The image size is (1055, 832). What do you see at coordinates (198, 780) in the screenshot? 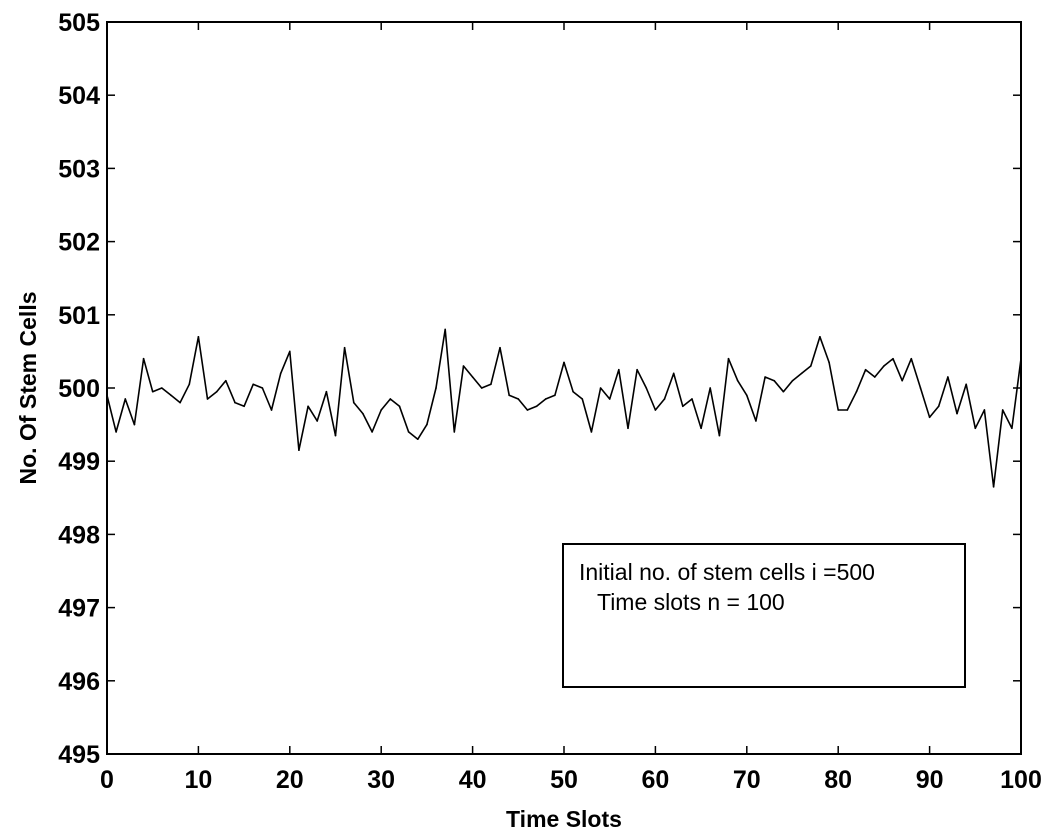
I see `x-tick-label: 10` at bounding box center [198, 780].